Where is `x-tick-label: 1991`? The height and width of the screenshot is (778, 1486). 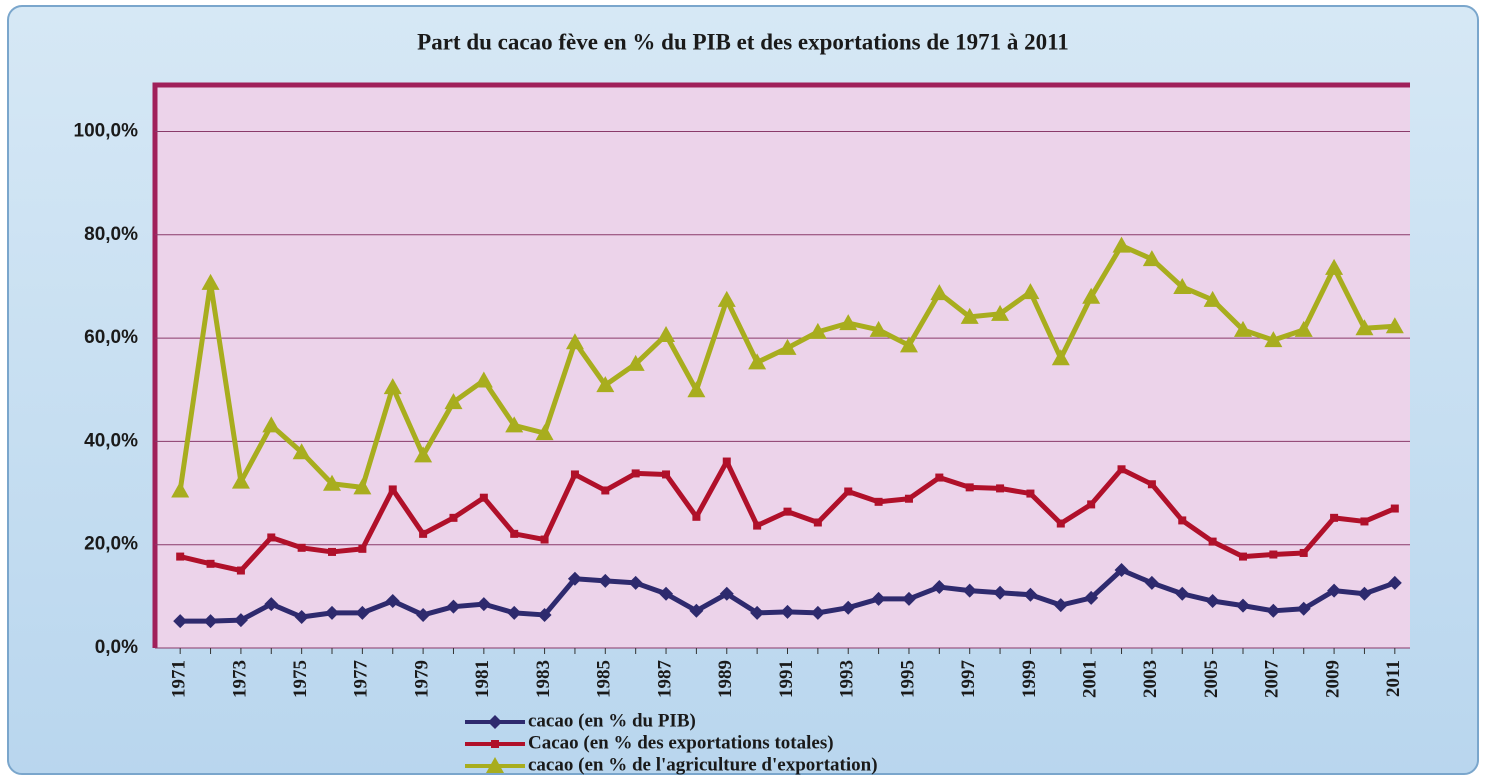
x-tick-label: 1991 is located at coordinates (786, 679).